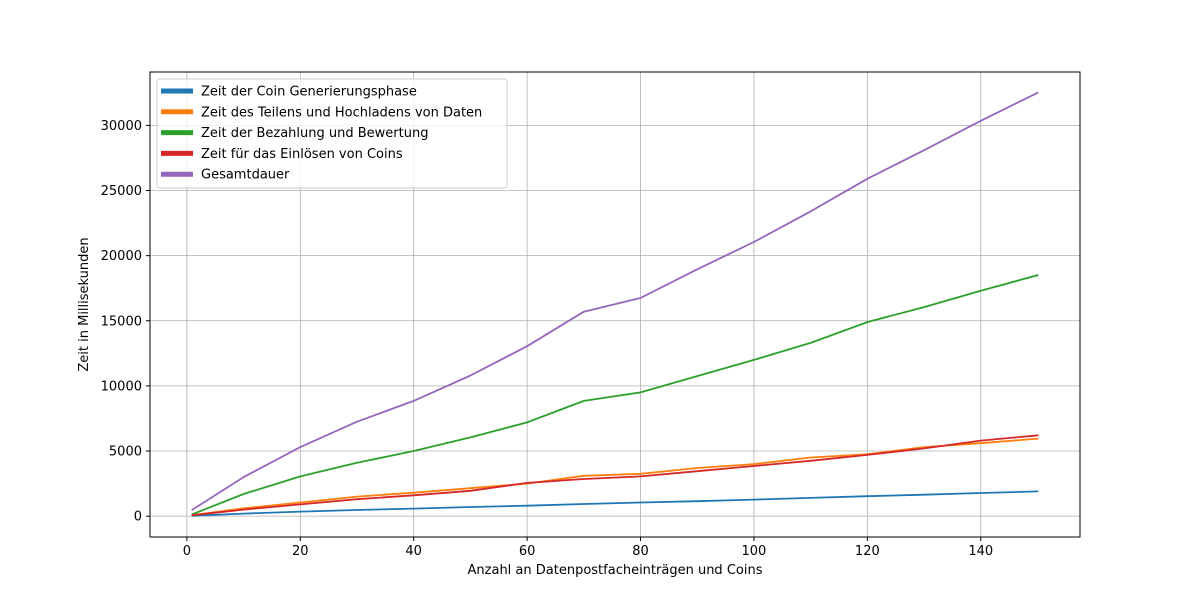  I want to click on y-tick-label: 0, so click(138, 517).